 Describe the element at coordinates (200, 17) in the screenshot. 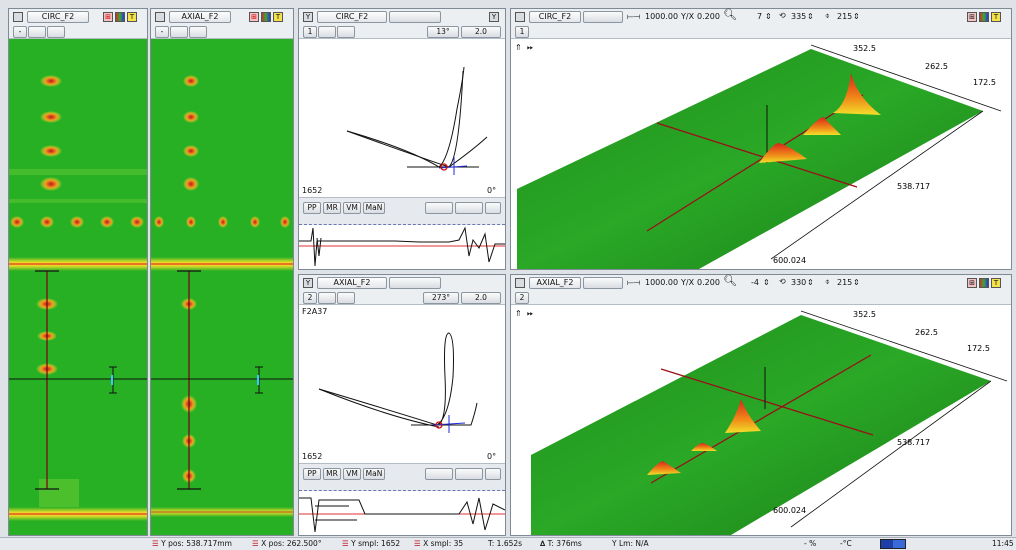

I see `axial-channel-title: AXIAL_F2` at that location.